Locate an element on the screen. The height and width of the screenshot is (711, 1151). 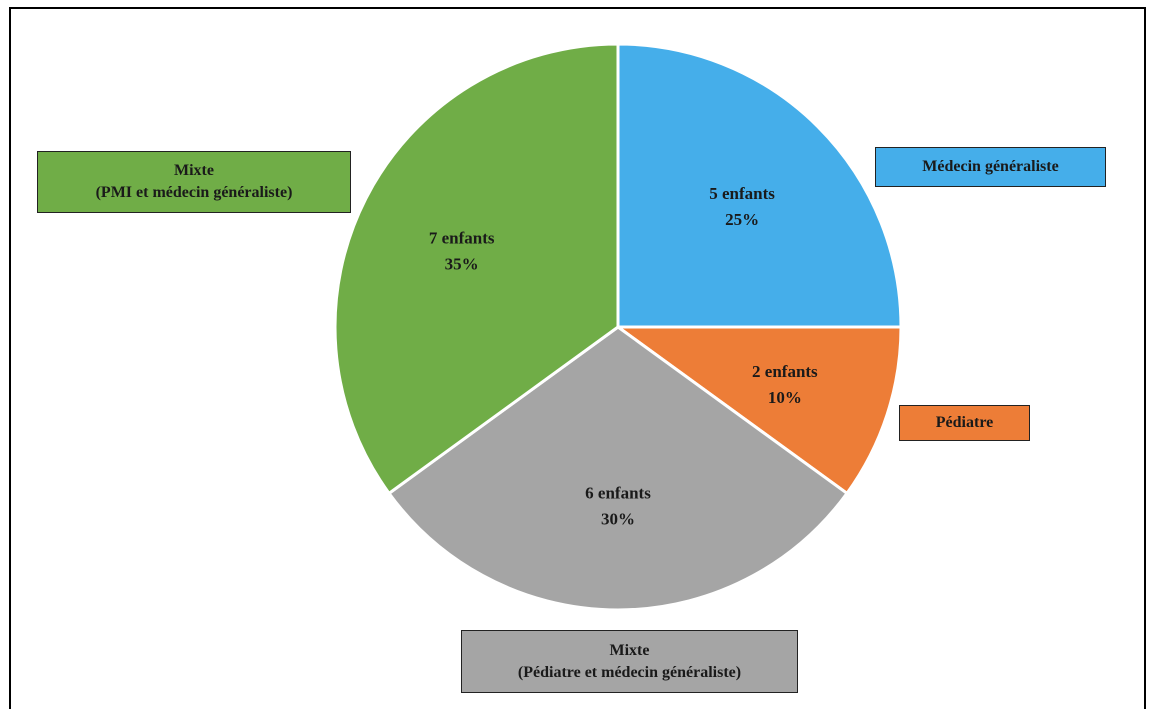
legend-mixte-pmi: Mixte (PMI et médecin généraliste) is located at coordinates (194, 182).